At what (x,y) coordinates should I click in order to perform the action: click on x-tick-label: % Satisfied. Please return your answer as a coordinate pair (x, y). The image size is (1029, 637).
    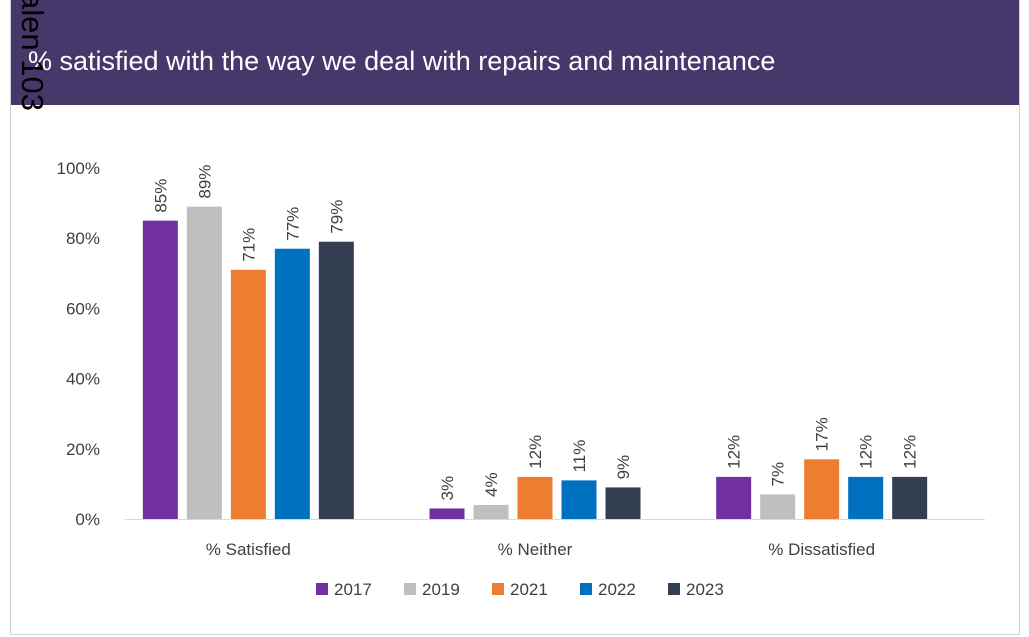
    Looking at the image, I should click on (248, 549).